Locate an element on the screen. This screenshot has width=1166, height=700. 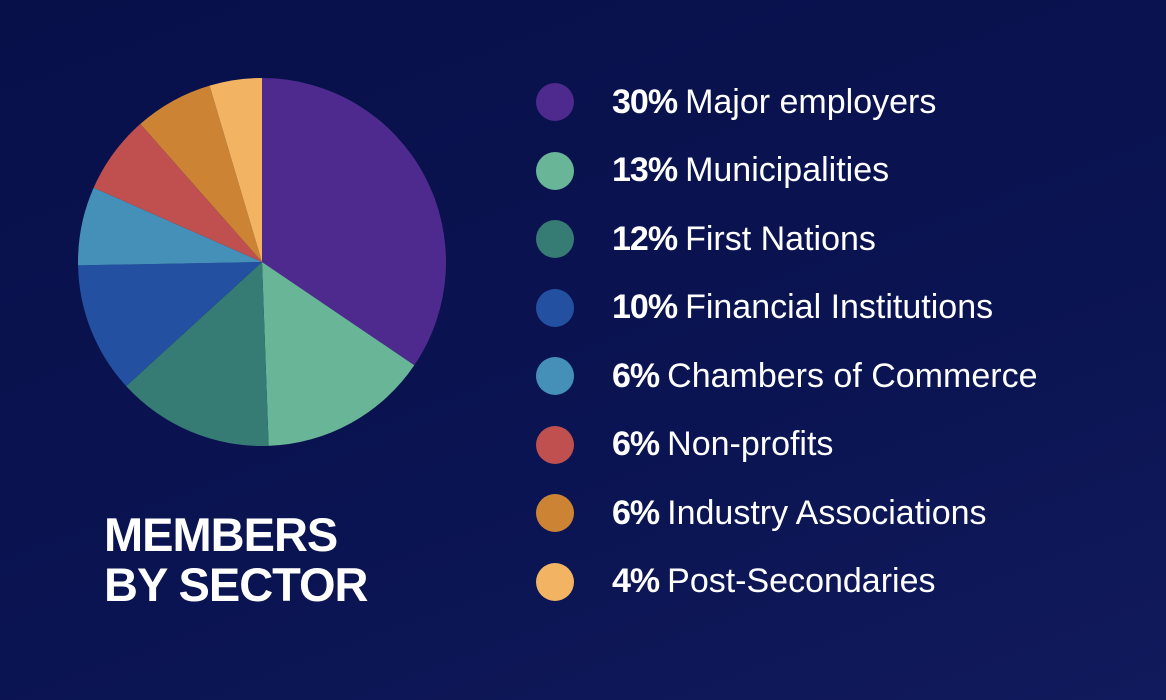
legend-item: 10% Financial Institutions is located at coordinates (786, 308).